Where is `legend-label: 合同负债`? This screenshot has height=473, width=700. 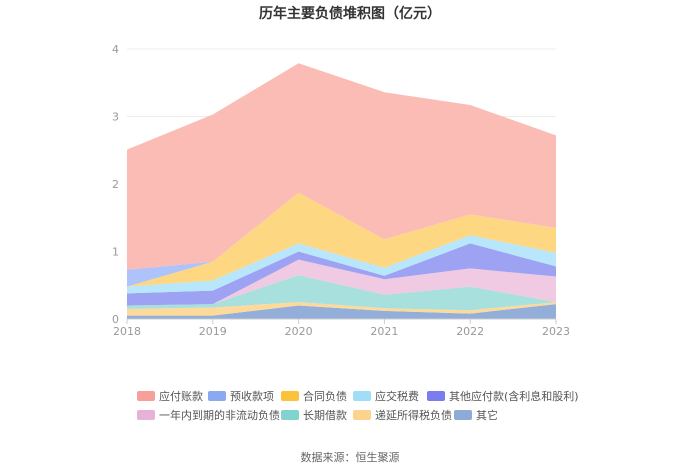 legend-label: 合同负债 is located at coordinates (325, 396).